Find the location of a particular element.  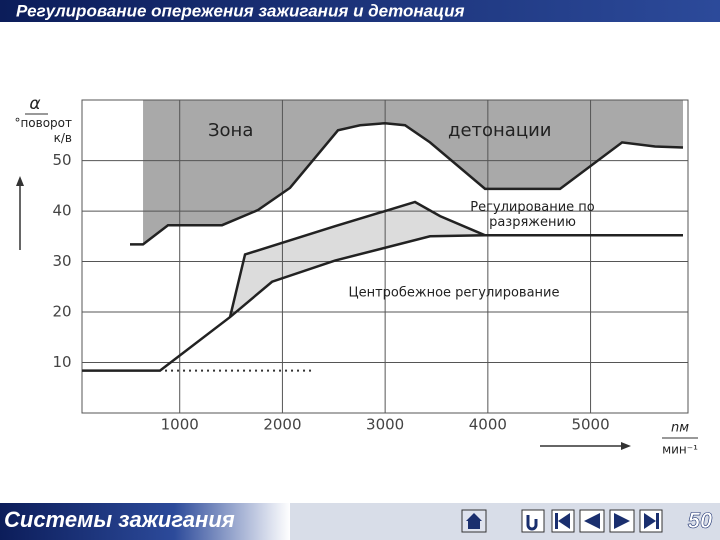

first-icon-bar is located at coordinates (556, 521).